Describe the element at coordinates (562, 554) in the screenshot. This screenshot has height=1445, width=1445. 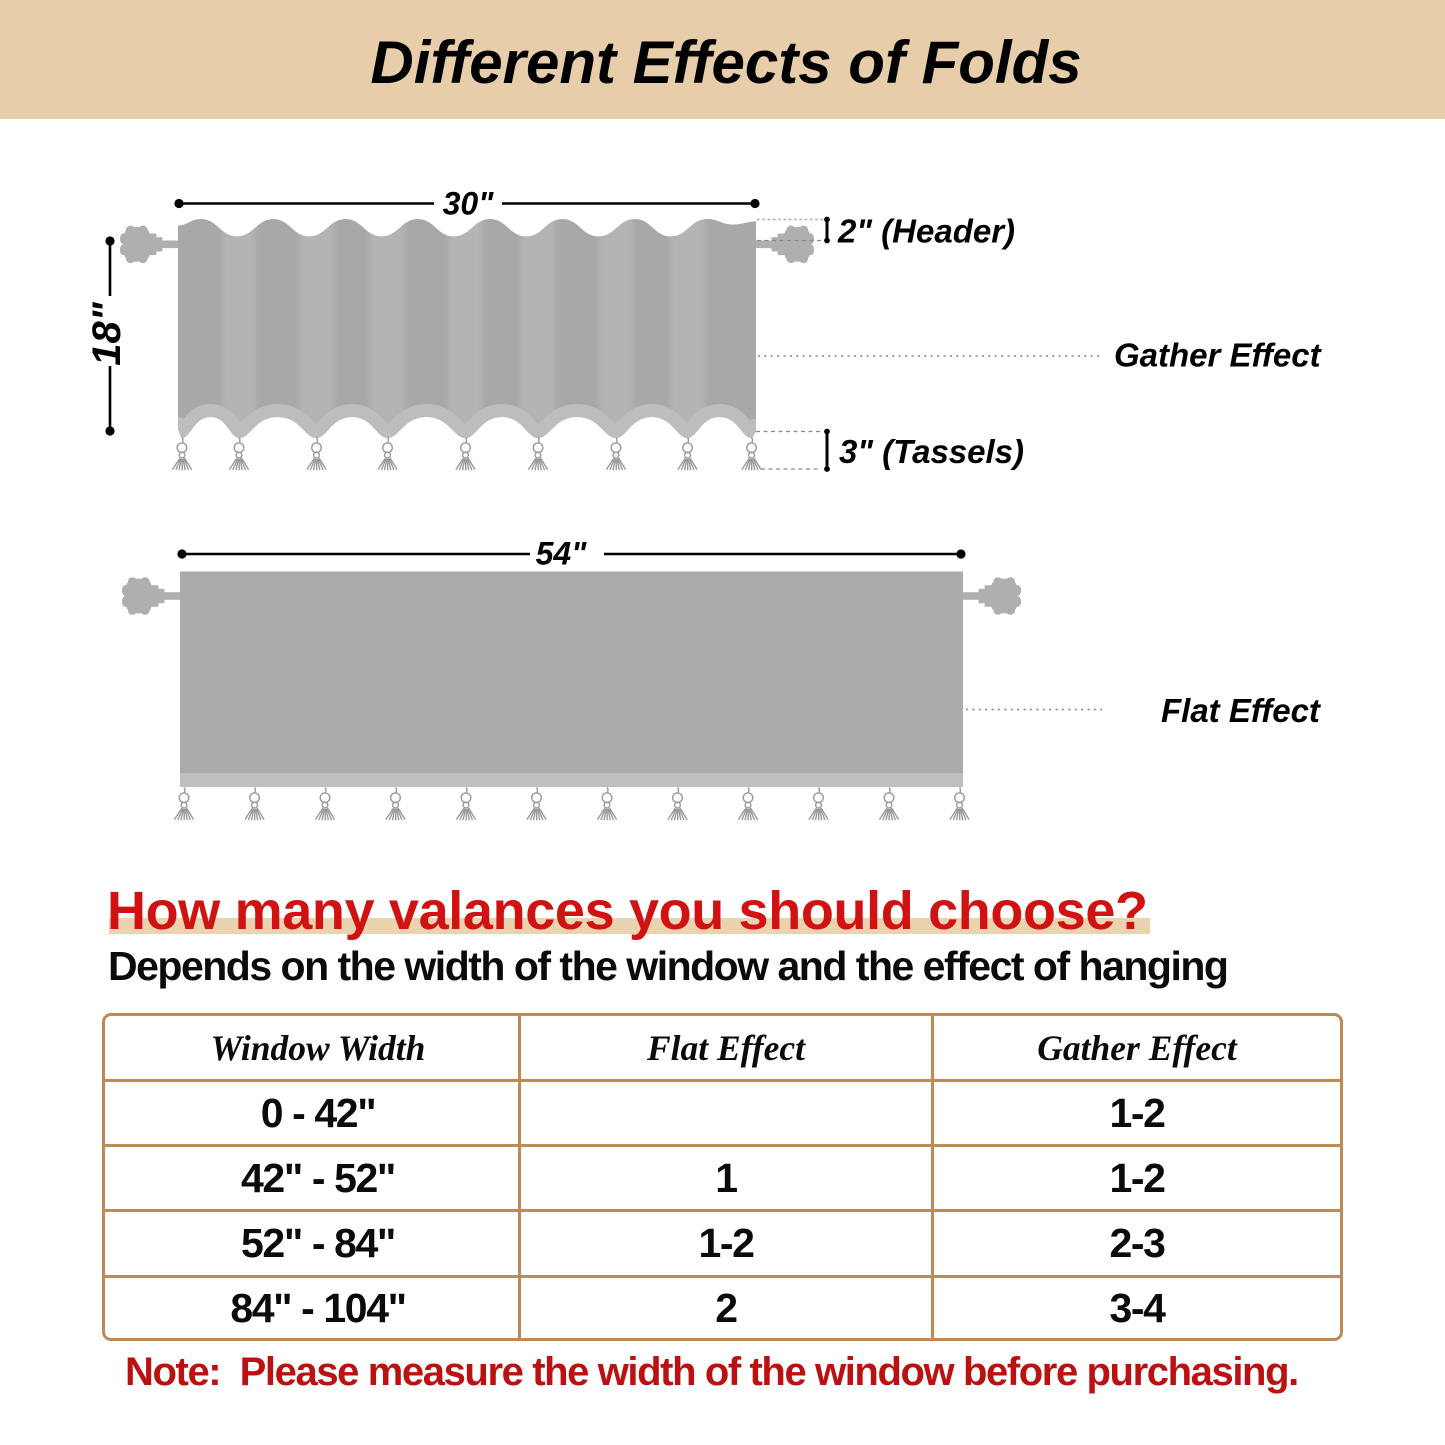
I see `svg-text: 54"` at that location.